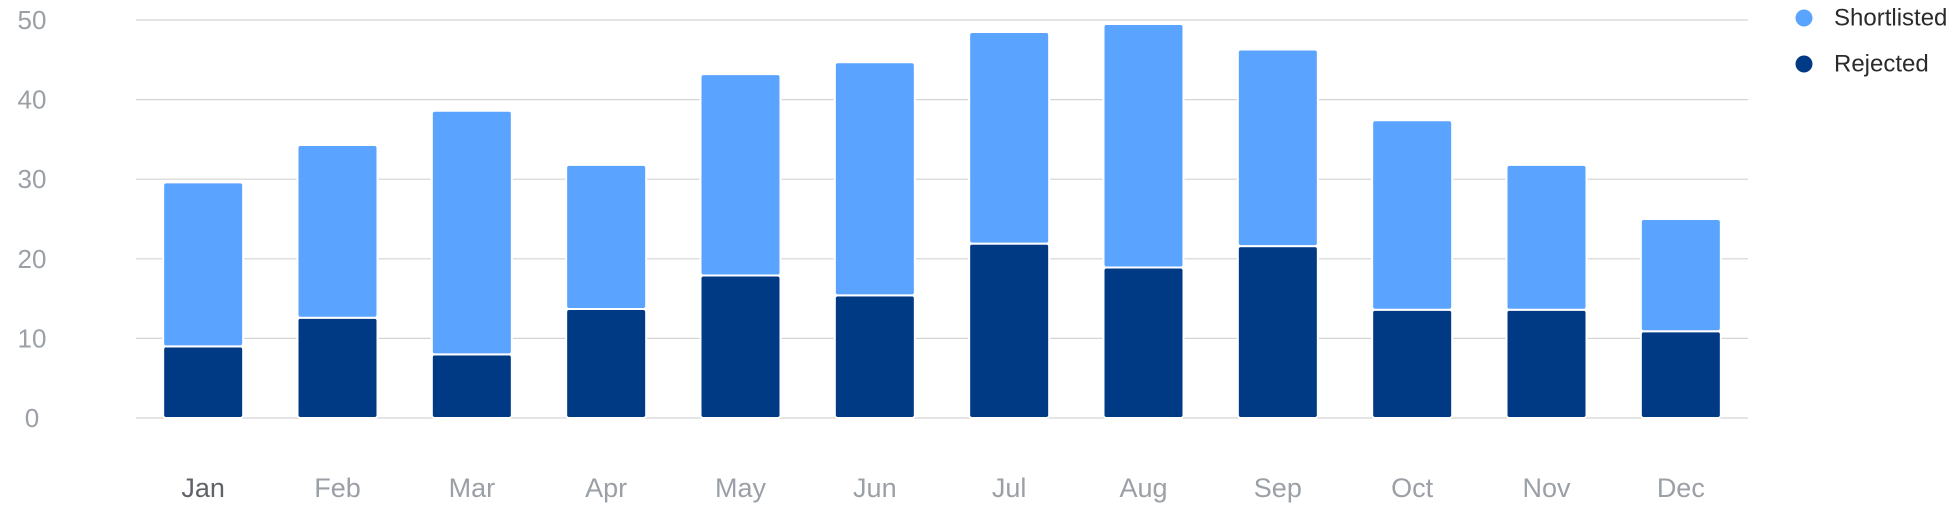  I want to click on x-tick-label-may: May, so click(741, 488).